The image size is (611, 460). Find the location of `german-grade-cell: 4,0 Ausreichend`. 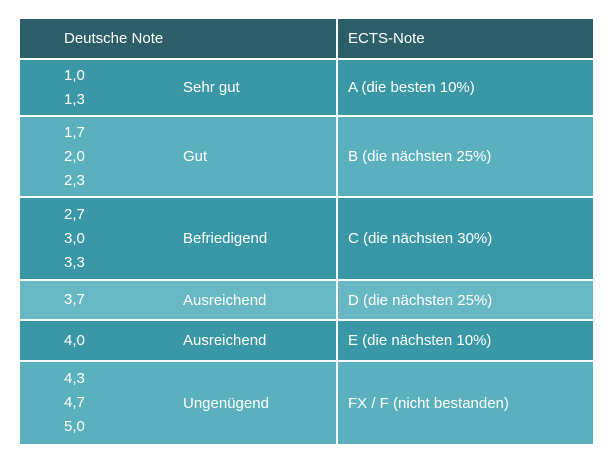

german-grade-cell: 4,0 Ausreichend is located at coordinates (179, 340).